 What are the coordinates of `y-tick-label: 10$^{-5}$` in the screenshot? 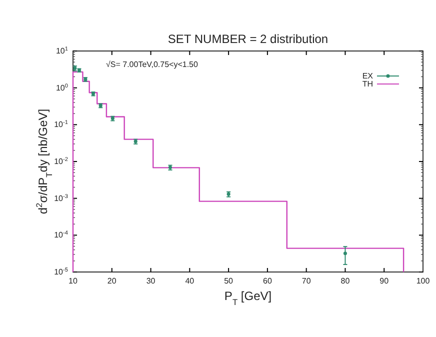 It's located at (61, 272).